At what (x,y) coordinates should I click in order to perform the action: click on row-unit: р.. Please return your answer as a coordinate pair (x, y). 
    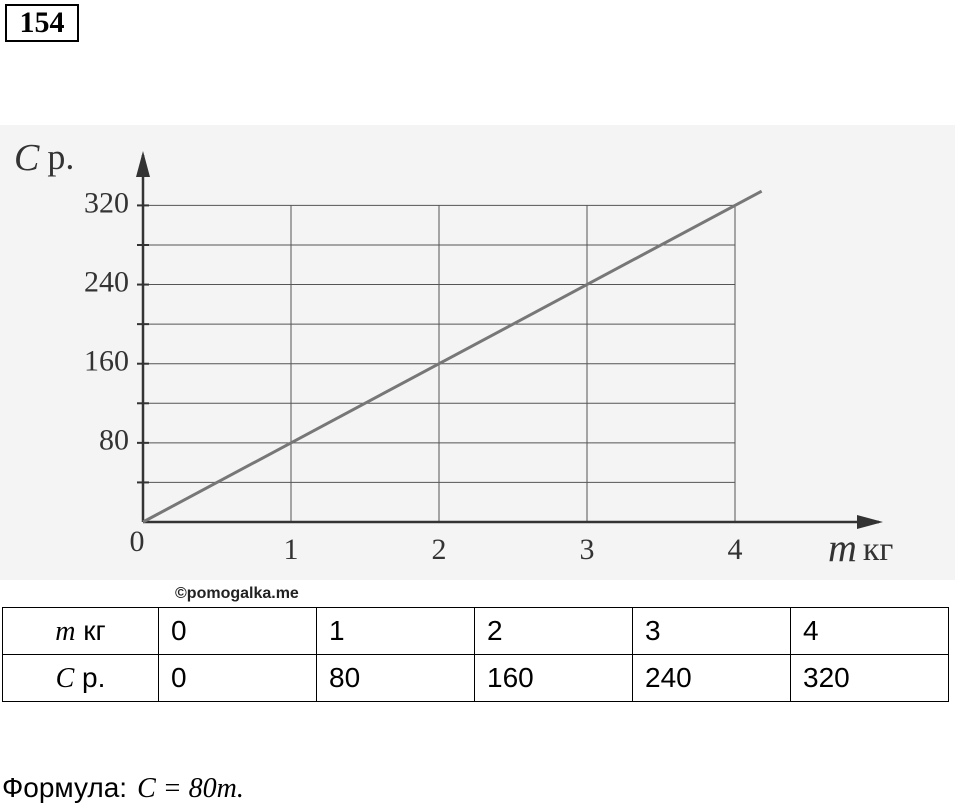
    Looking at the image, I should click on (94, 677).